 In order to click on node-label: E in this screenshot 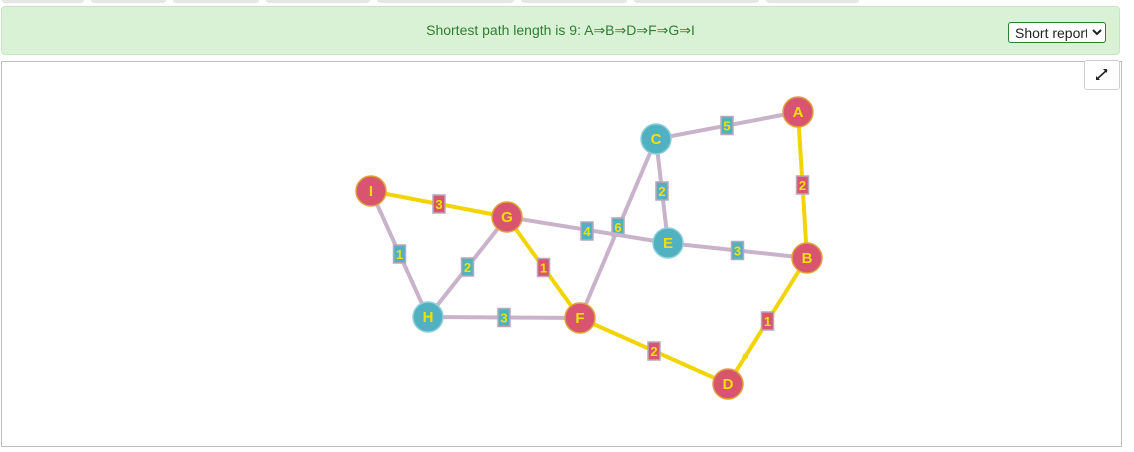, I will do `click(668, 243)`.